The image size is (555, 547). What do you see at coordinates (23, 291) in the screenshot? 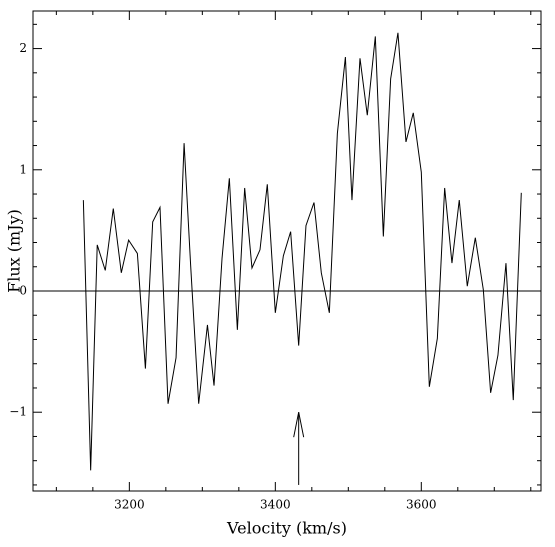
I see `y-tick-label: 0` at bounding box center [23, 291].